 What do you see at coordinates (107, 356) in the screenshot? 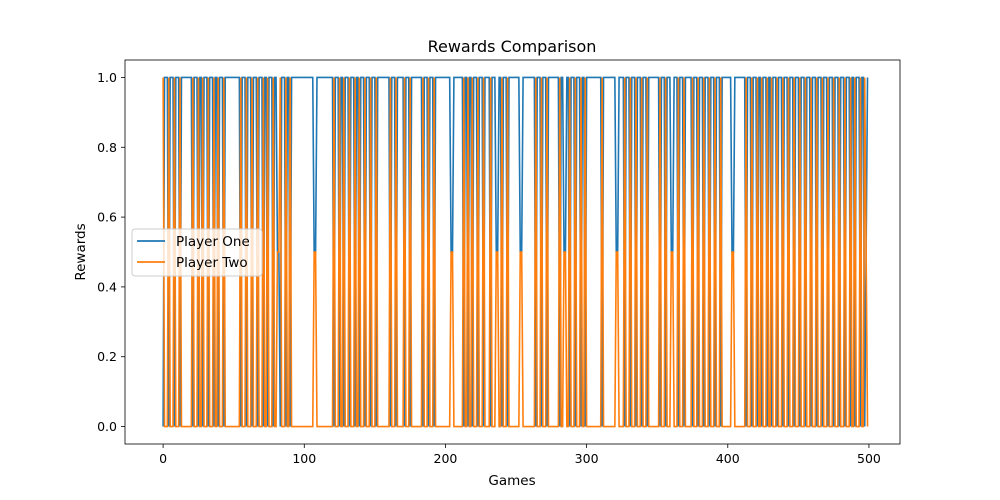
I see `y-tick-label: 0.2` at bounding box center [107, 356].